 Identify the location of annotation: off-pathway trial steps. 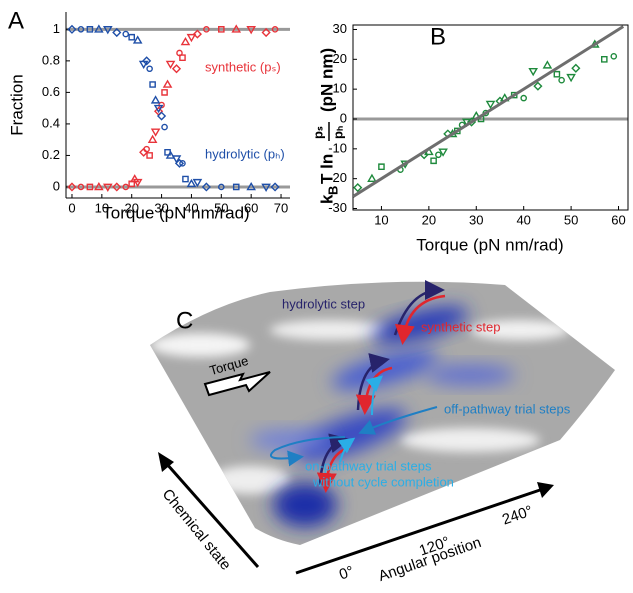
(507, 408).